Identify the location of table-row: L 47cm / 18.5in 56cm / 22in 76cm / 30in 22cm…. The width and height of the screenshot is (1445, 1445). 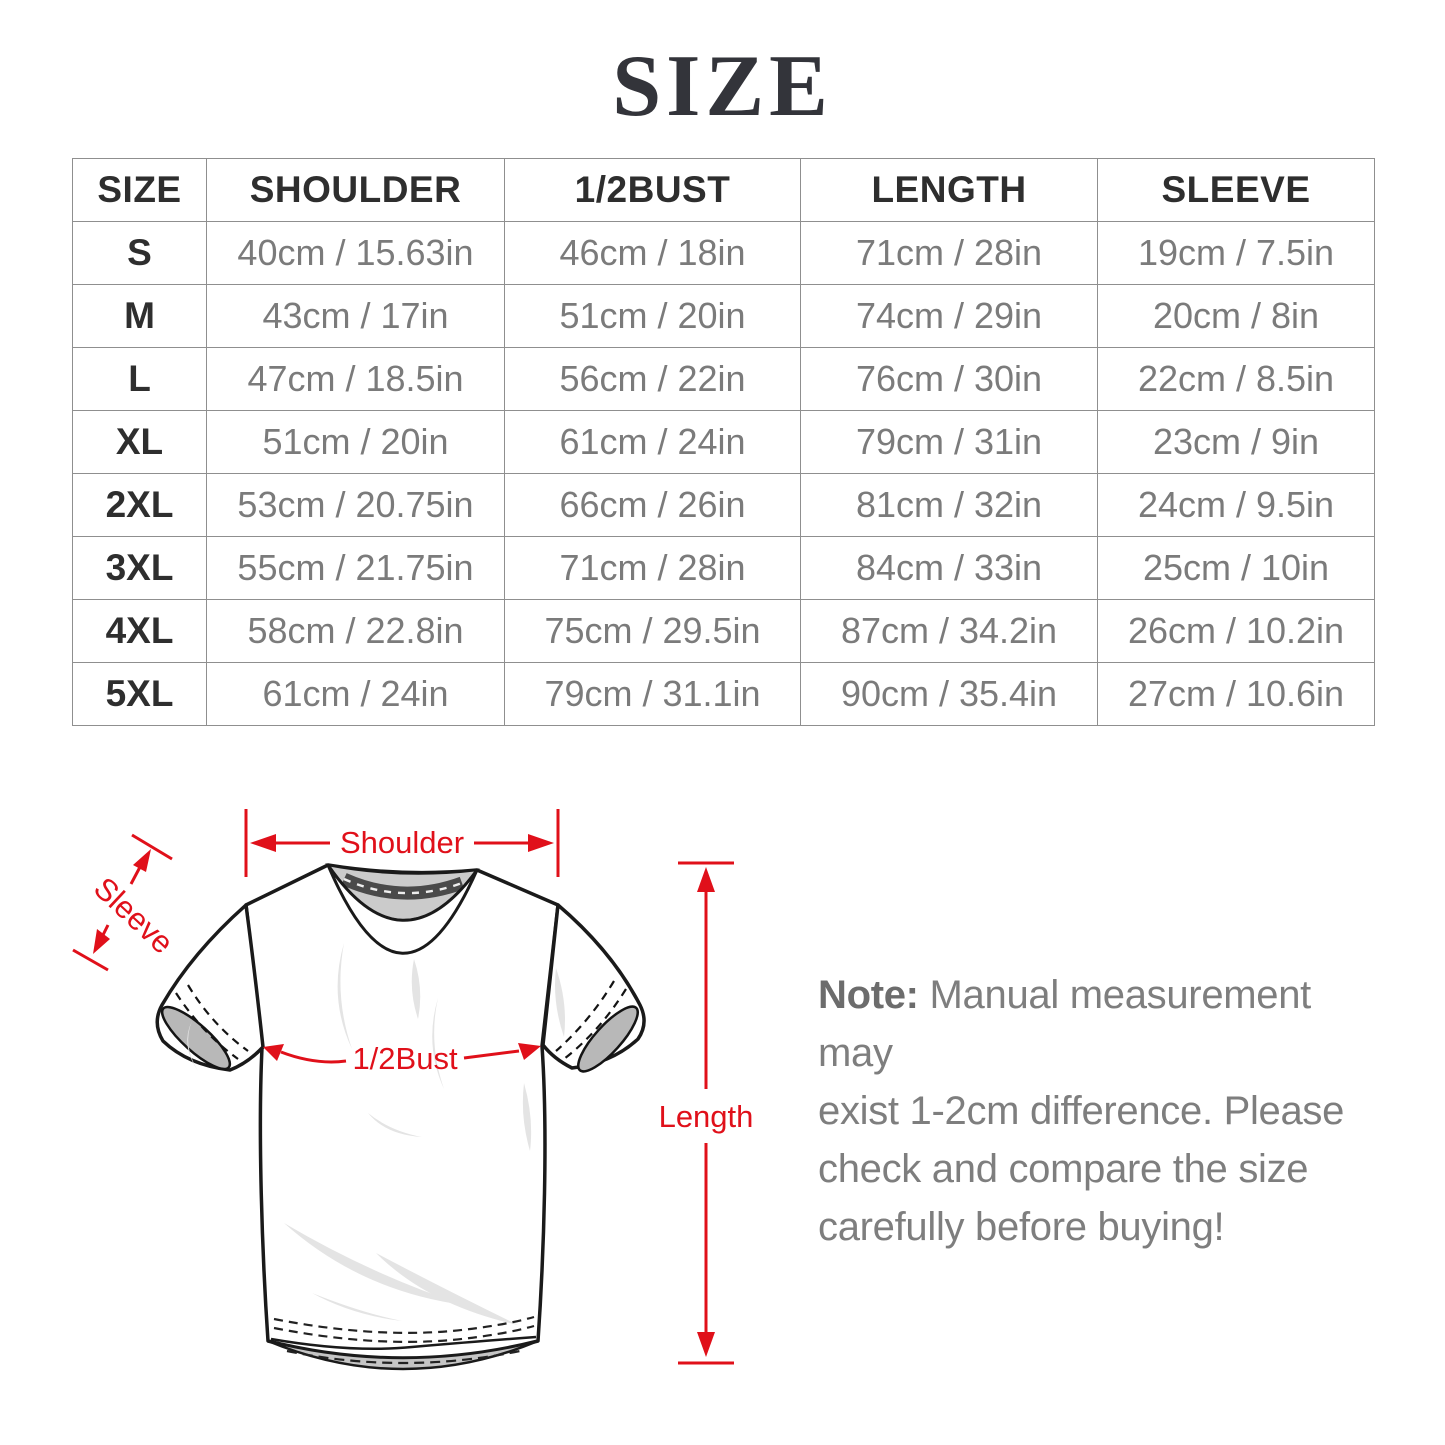
(723, 379).